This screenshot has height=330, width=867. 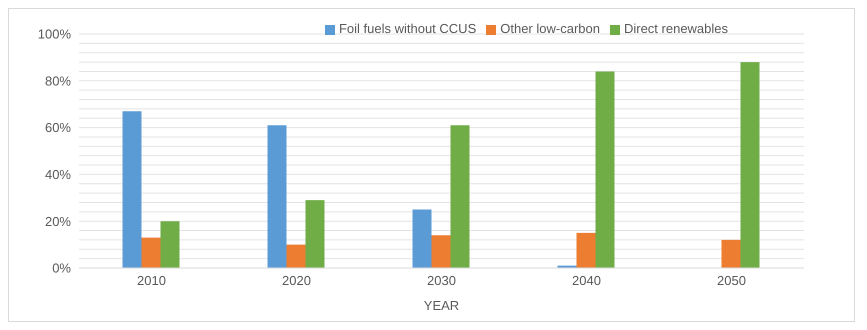 I want to click on y-tick-label: 80%, so click(x=58, y=80).